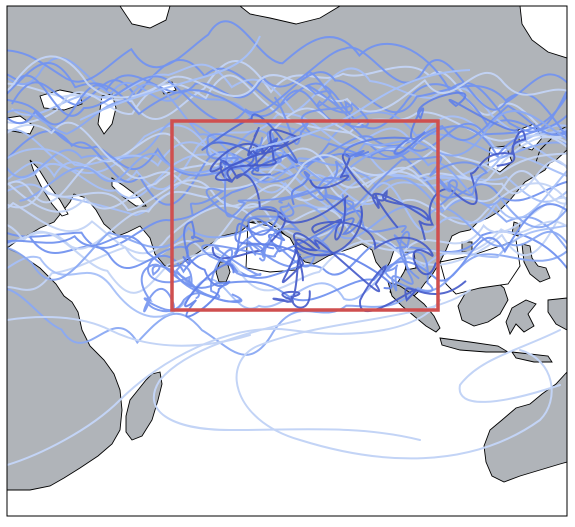 The image size is (575, 527). I want to click on arctic-bay-water, so click(290, 15).